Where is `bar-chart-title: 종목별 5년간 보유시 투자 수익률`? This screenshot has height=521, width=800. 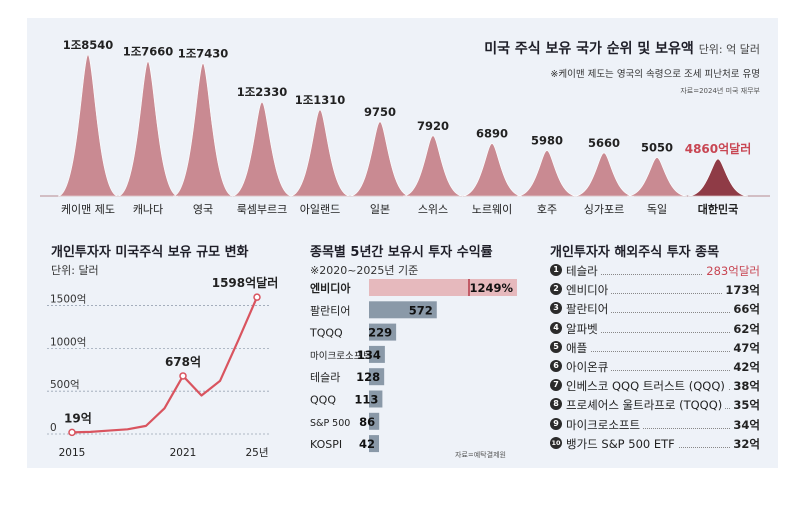
bar-chart-title: 종목별 5년간 보유시 투자 수익률 is located at coordinates (401, 252).